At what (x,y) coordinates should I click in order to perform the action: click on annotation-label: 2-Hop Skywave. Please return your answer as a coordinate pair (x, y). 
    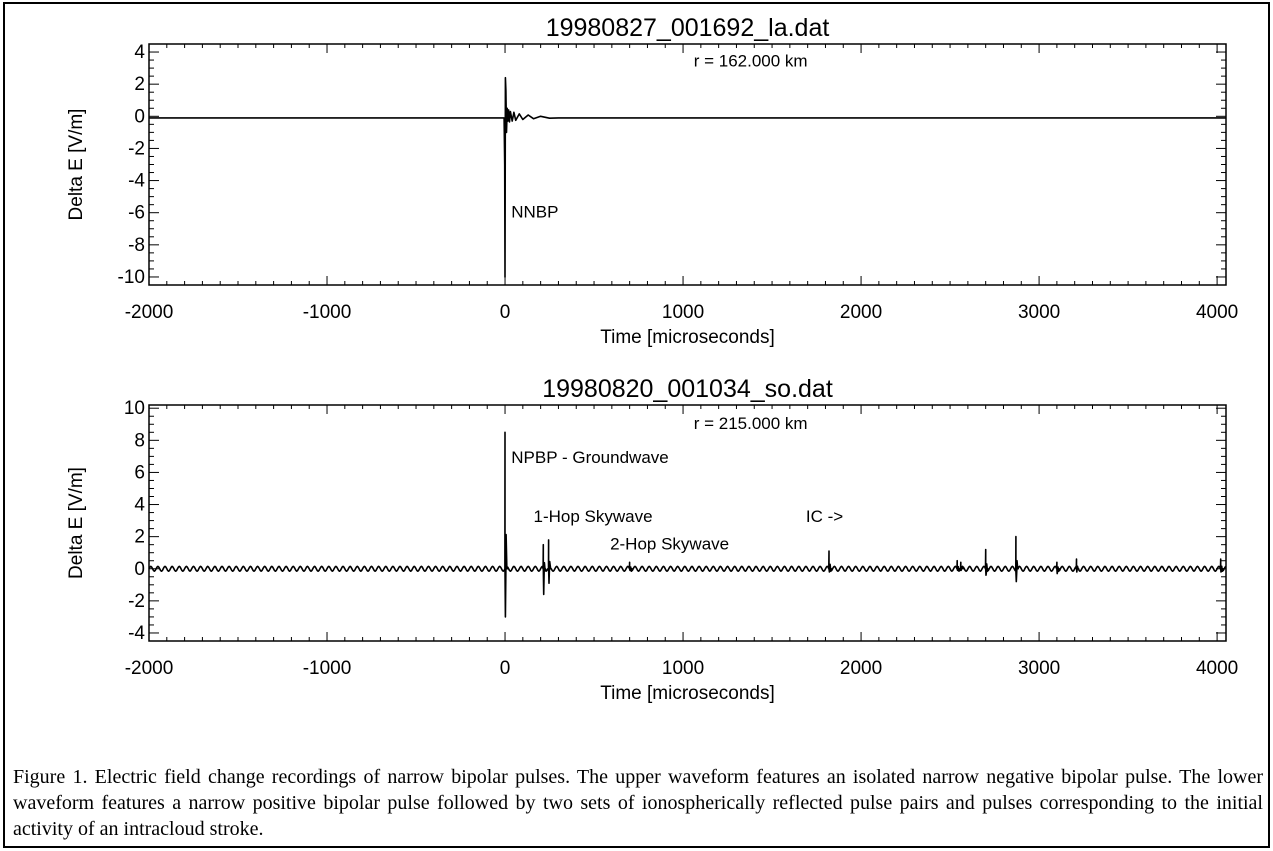
    Looking at the image, I should click on (669, 543).